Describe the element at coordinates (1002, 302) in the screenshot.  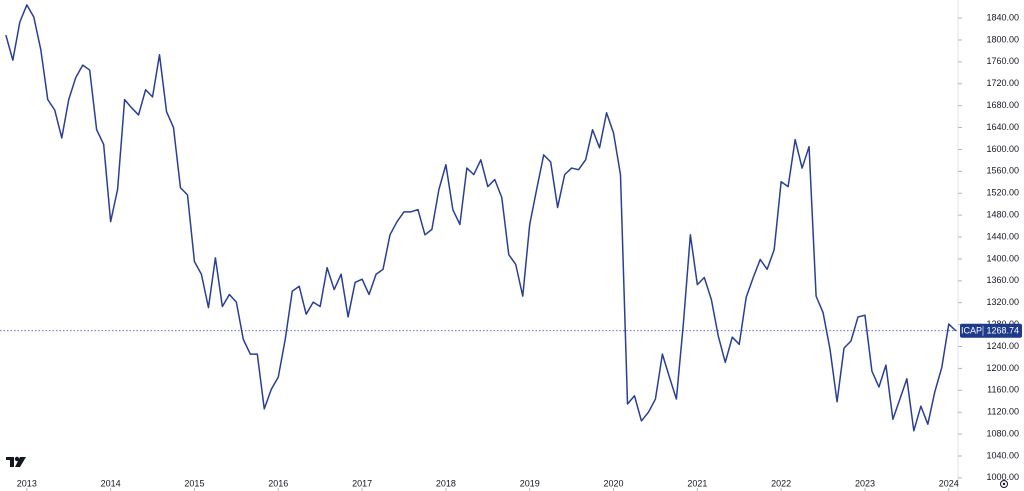
I see `y-tick-label: 1320.00` at that location.